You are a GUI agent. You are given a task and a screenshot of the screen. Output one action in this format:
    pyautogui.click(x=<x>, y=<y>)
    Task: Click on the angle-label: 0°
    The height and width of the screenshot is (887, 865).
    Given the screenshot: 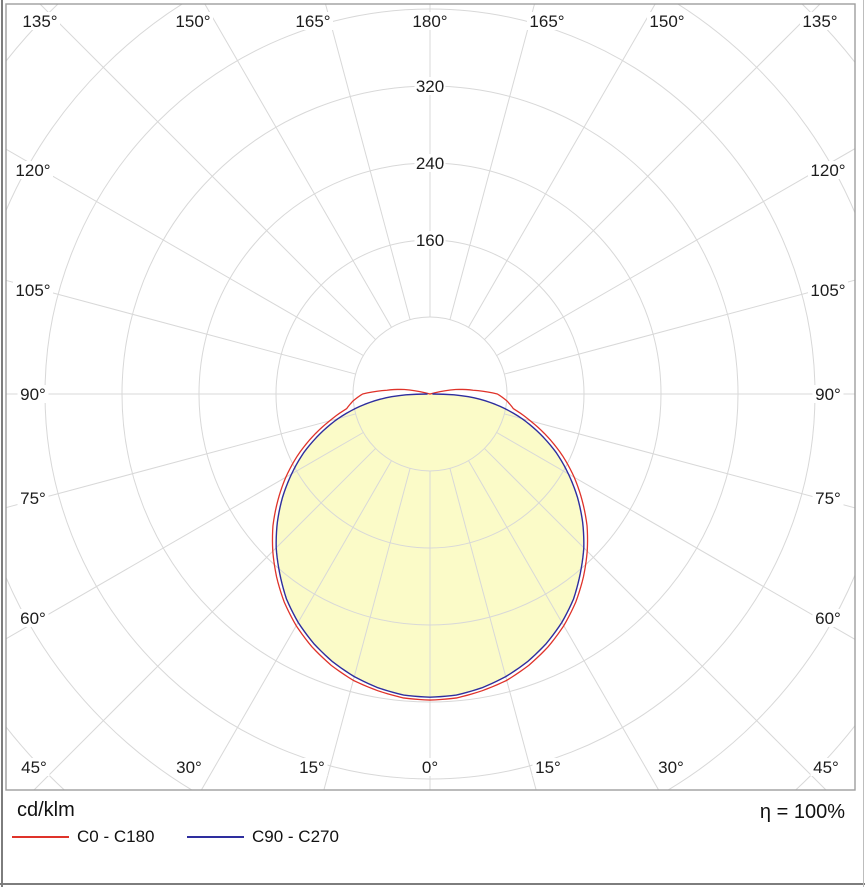 What is the action you would take?
    pyautogui.click(x=430, y=767)
    